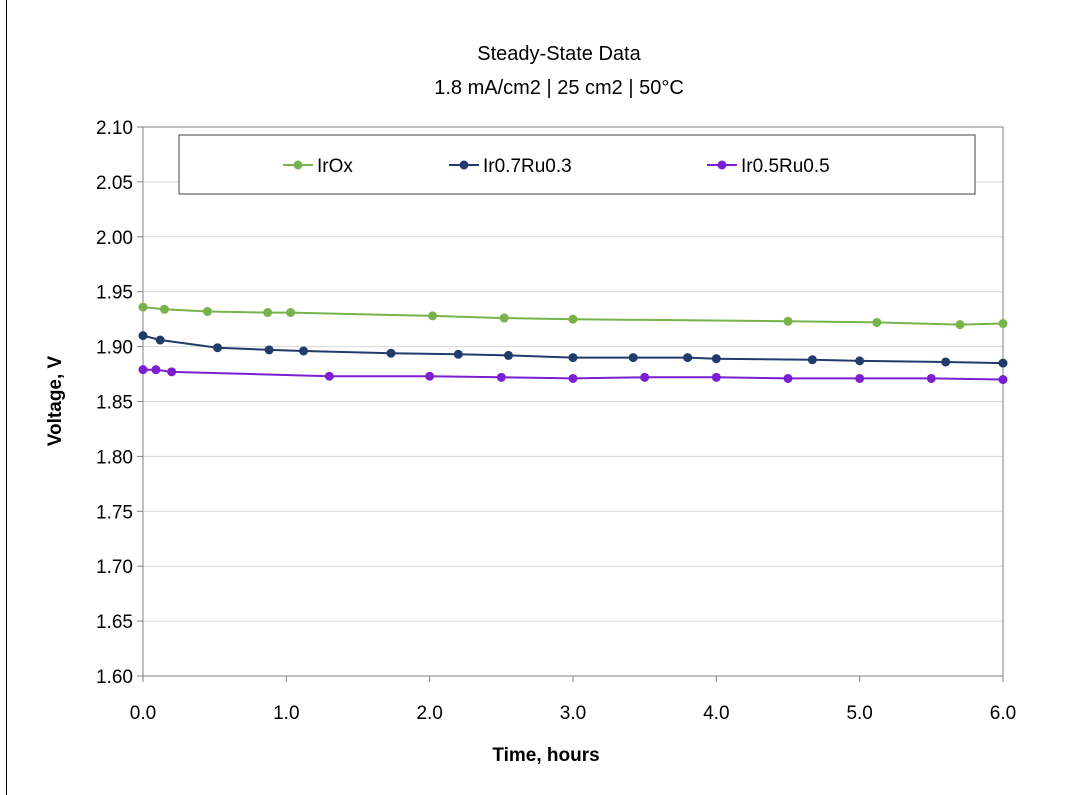  What do you see at coordinates (559, 54) in the screenshot?
I see `chart-title: Steady-State Data` at bounding box center [559, 54].